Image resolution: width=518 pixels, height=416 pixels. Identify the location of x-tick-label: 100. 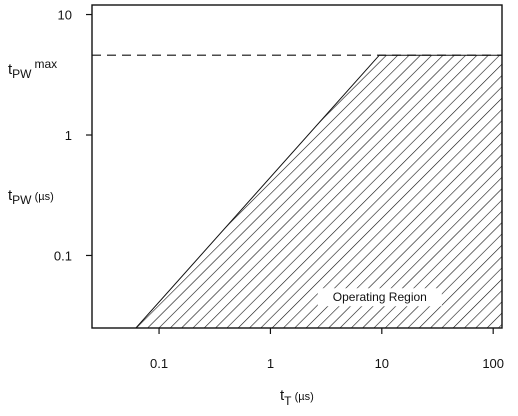
(493, 363).